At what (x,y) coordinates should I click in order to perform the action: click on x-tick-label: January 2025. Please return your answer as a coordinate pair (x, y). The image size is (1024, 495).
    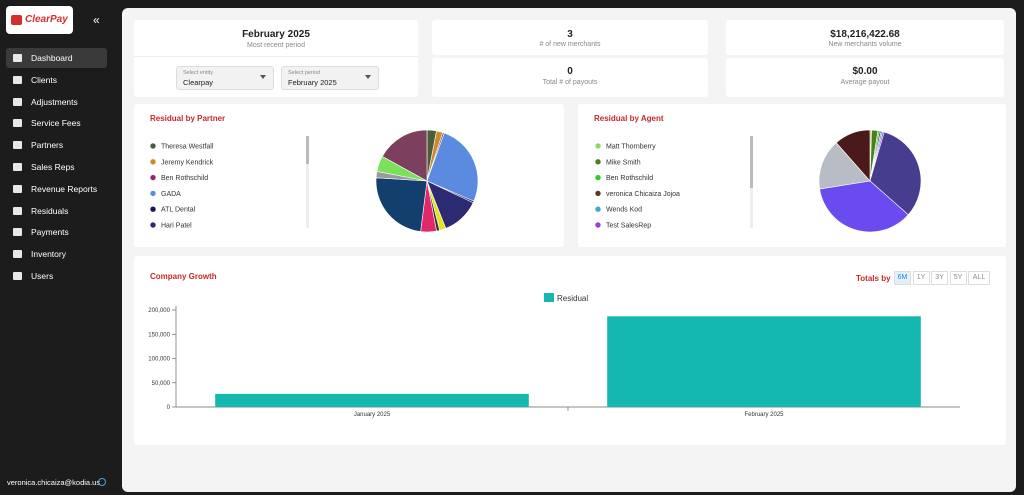
    Looking at the image, I should click on (372, 415).